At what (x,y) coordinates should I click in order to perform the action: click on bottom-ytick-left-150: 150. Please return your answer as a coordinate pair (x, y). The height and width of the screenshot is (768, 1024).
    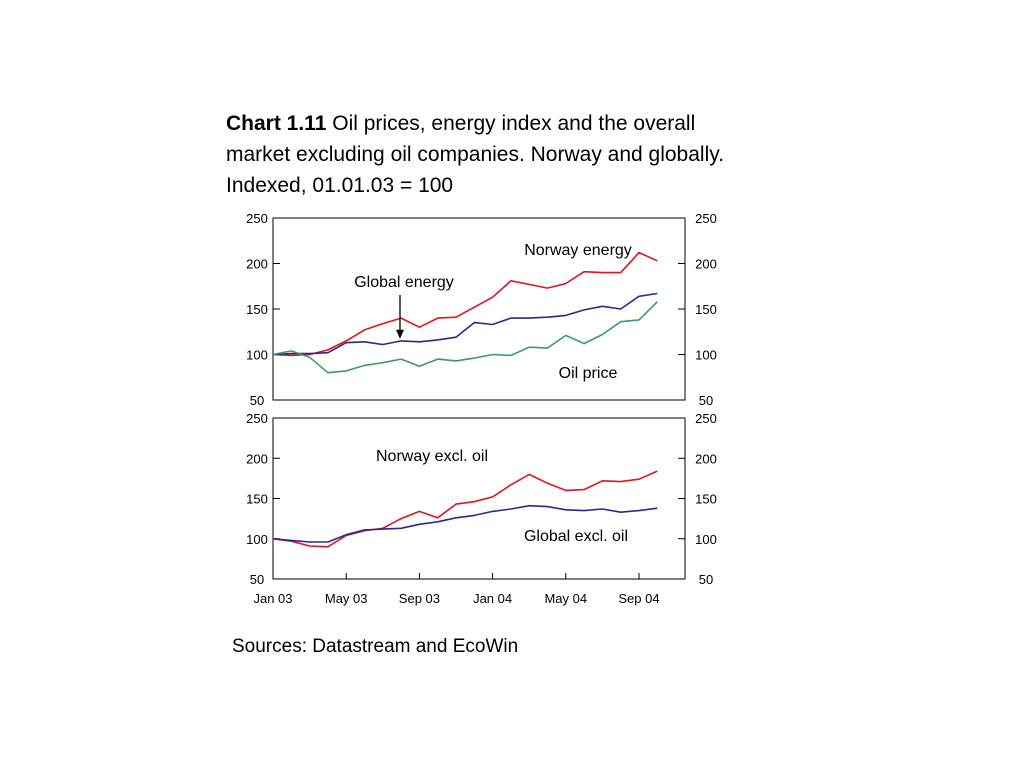
    Looking at the image, I should click on (257, 499).